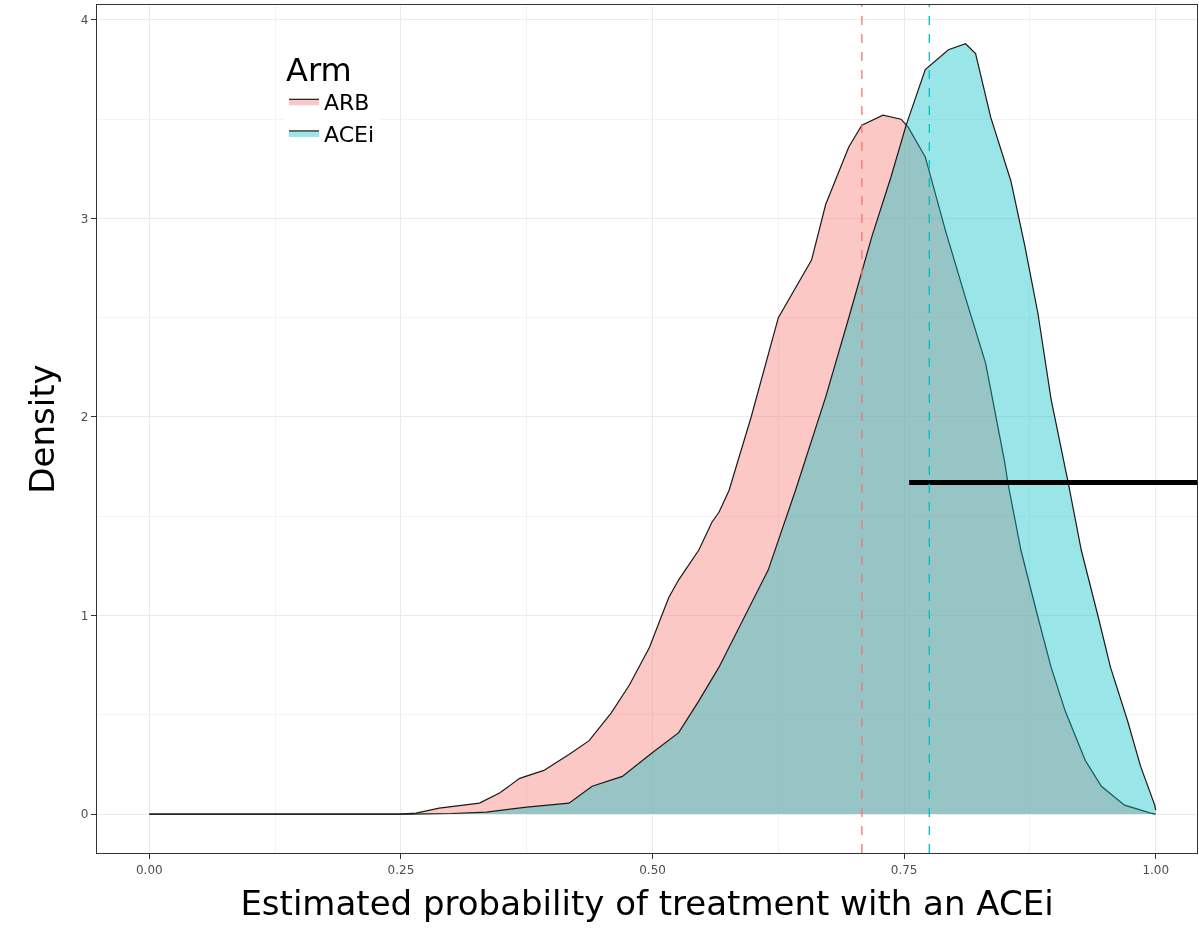 The width and height of the screenshot is (1199, 950). I want to click on x-tick-label: 0.25, so click(401, 869).